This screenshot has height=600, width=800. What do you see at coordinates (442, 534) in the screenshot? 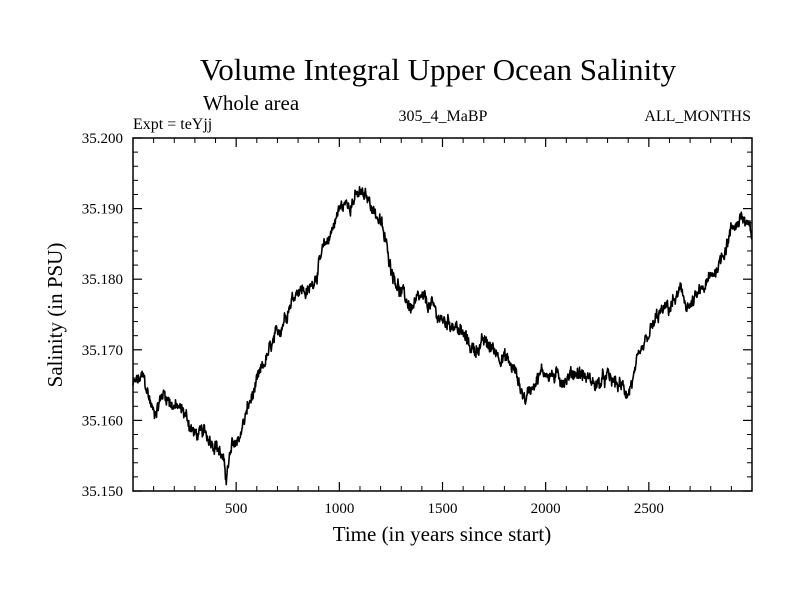
I see `x-axis-label: Time (in years since start)` at bounding box center [442, 534].